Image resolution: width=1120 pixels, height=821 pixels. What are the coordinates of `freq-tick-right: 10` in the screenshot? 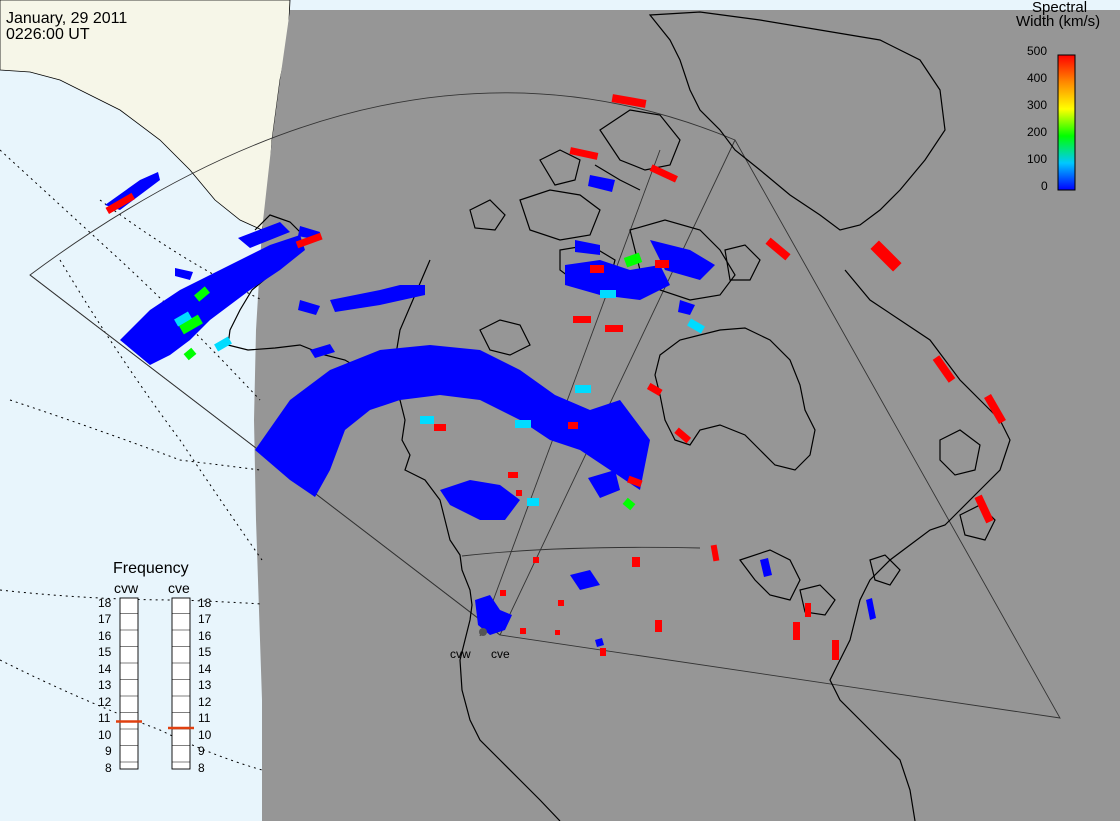 It's located at (205, 735).